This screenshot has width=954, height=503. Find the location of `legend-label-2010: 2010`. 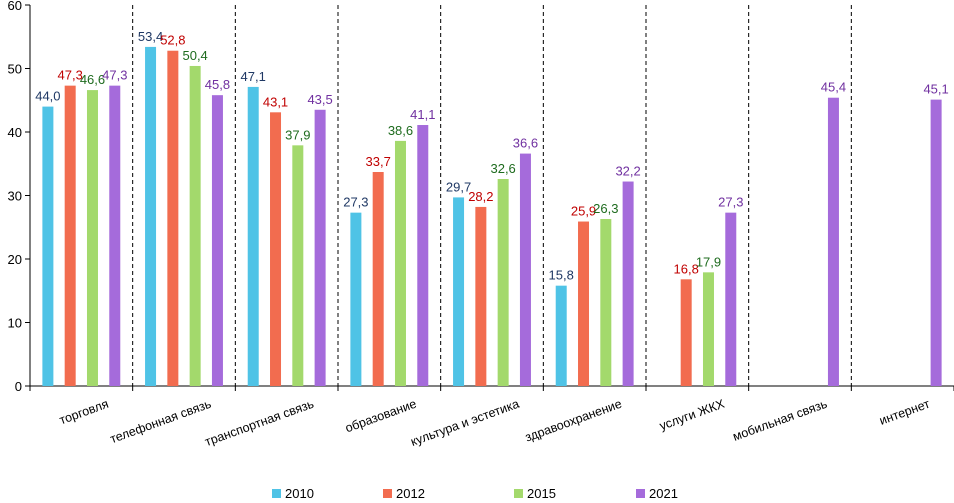

legend-label-2010: 2010 is located at coordinates (299, 493).